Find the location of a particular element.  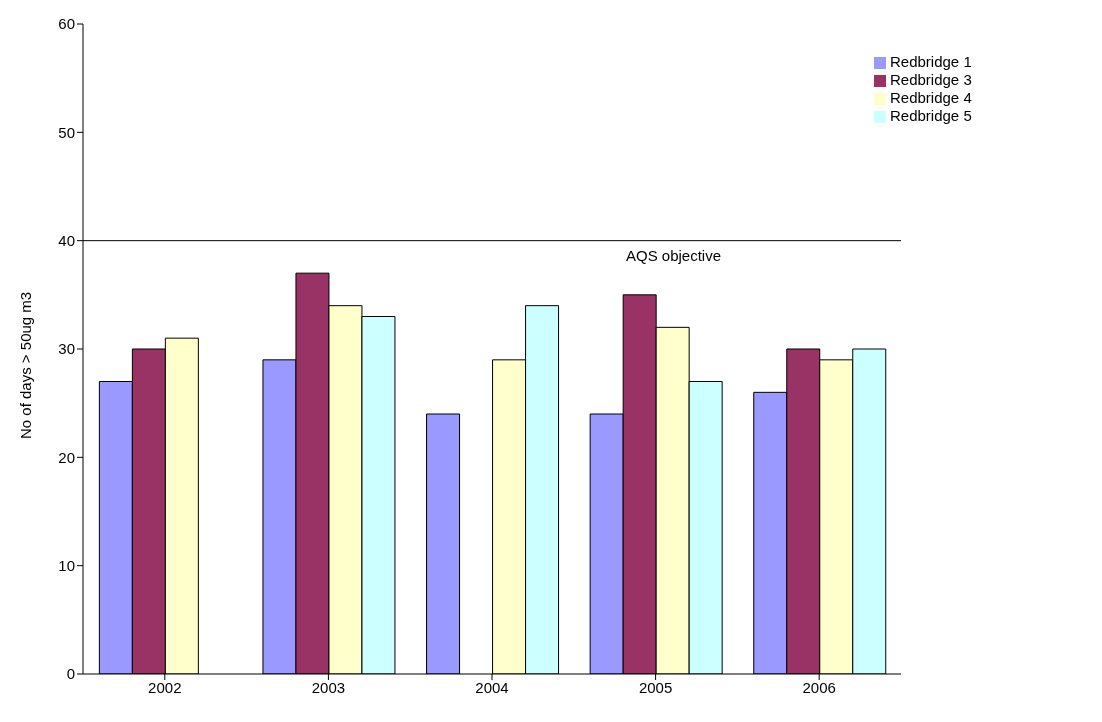

y-tick-label: 0 is located at coordinates (70, 674).